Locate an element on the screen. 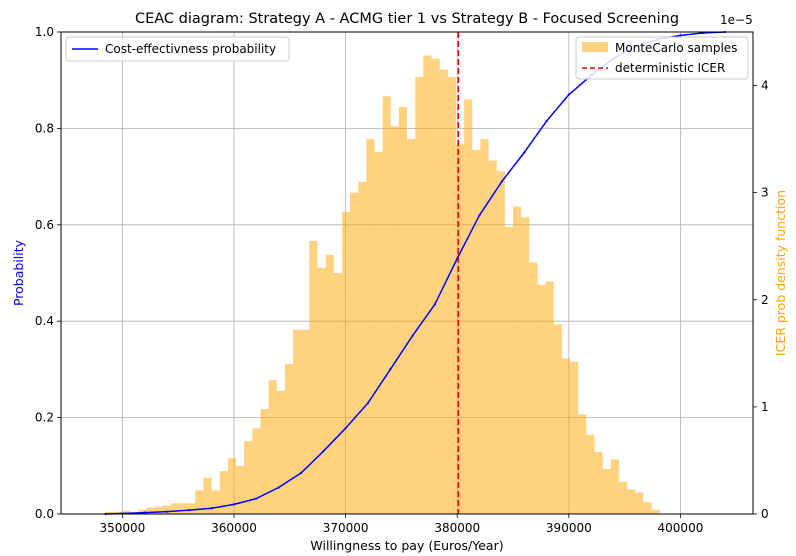  y-tick-label: 0.8 is located at coordinates (44, 128).